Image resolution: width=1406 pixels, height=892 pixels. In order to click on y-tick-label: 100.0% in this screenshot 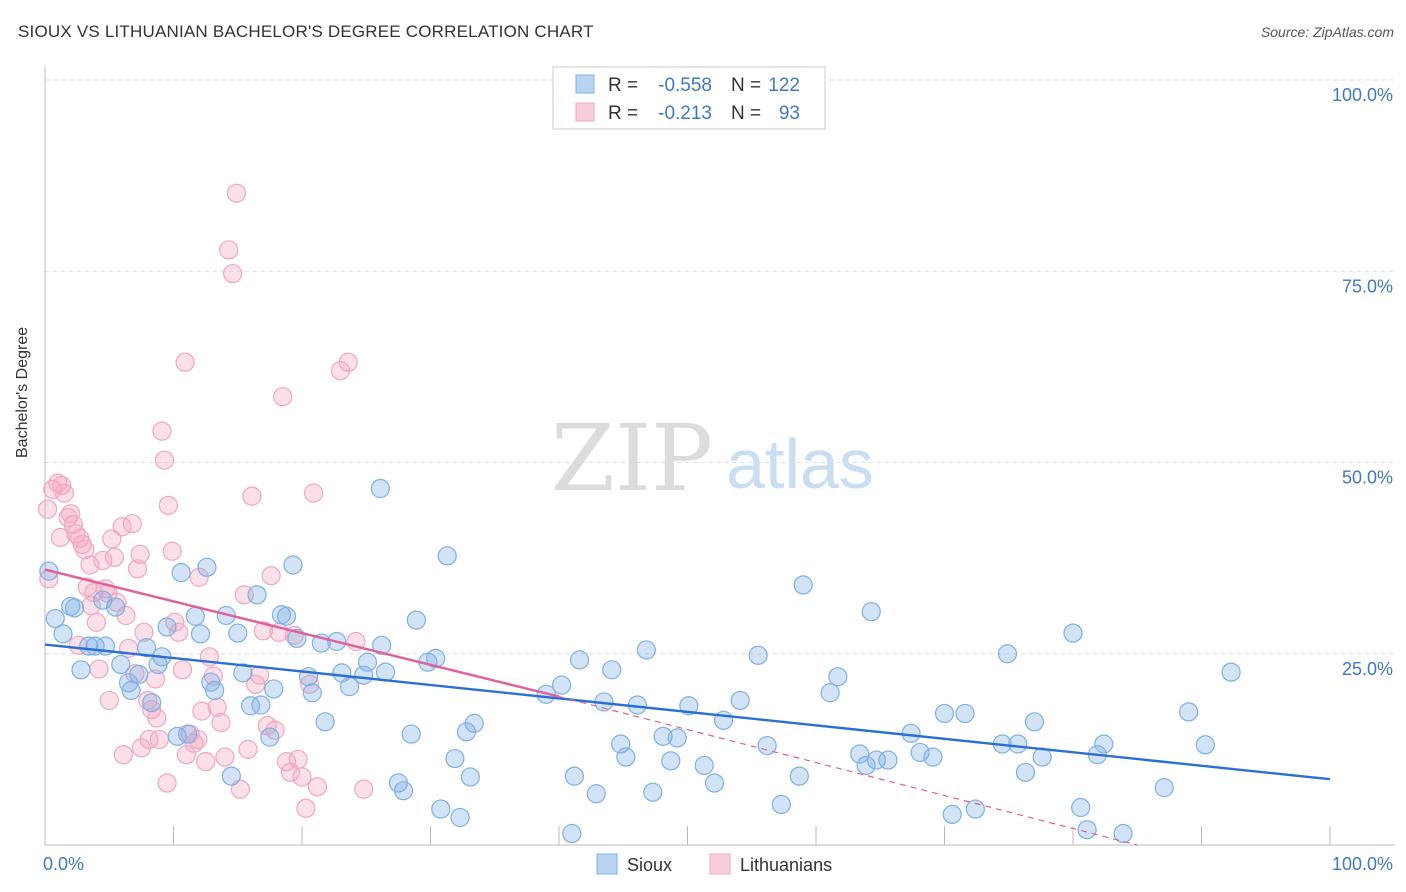, I will do `click(1362, 95)`.